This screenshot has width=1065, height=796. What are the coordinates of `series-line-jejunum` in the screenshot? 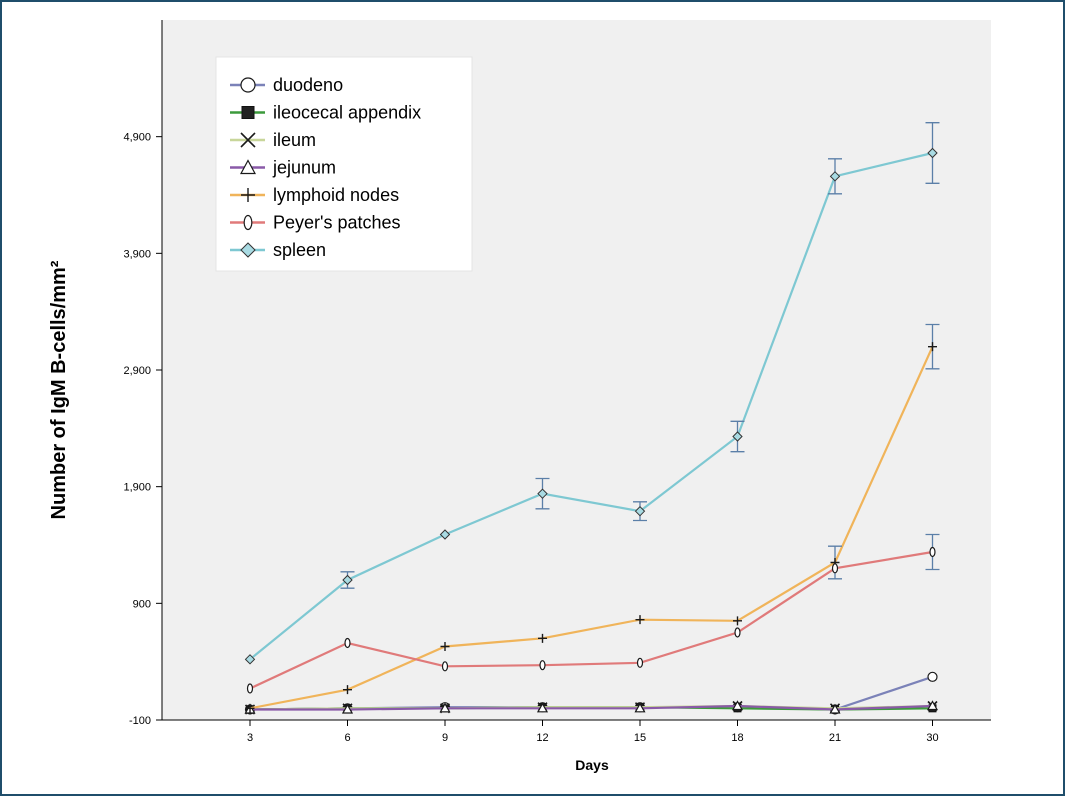 It's located at (591, 707).